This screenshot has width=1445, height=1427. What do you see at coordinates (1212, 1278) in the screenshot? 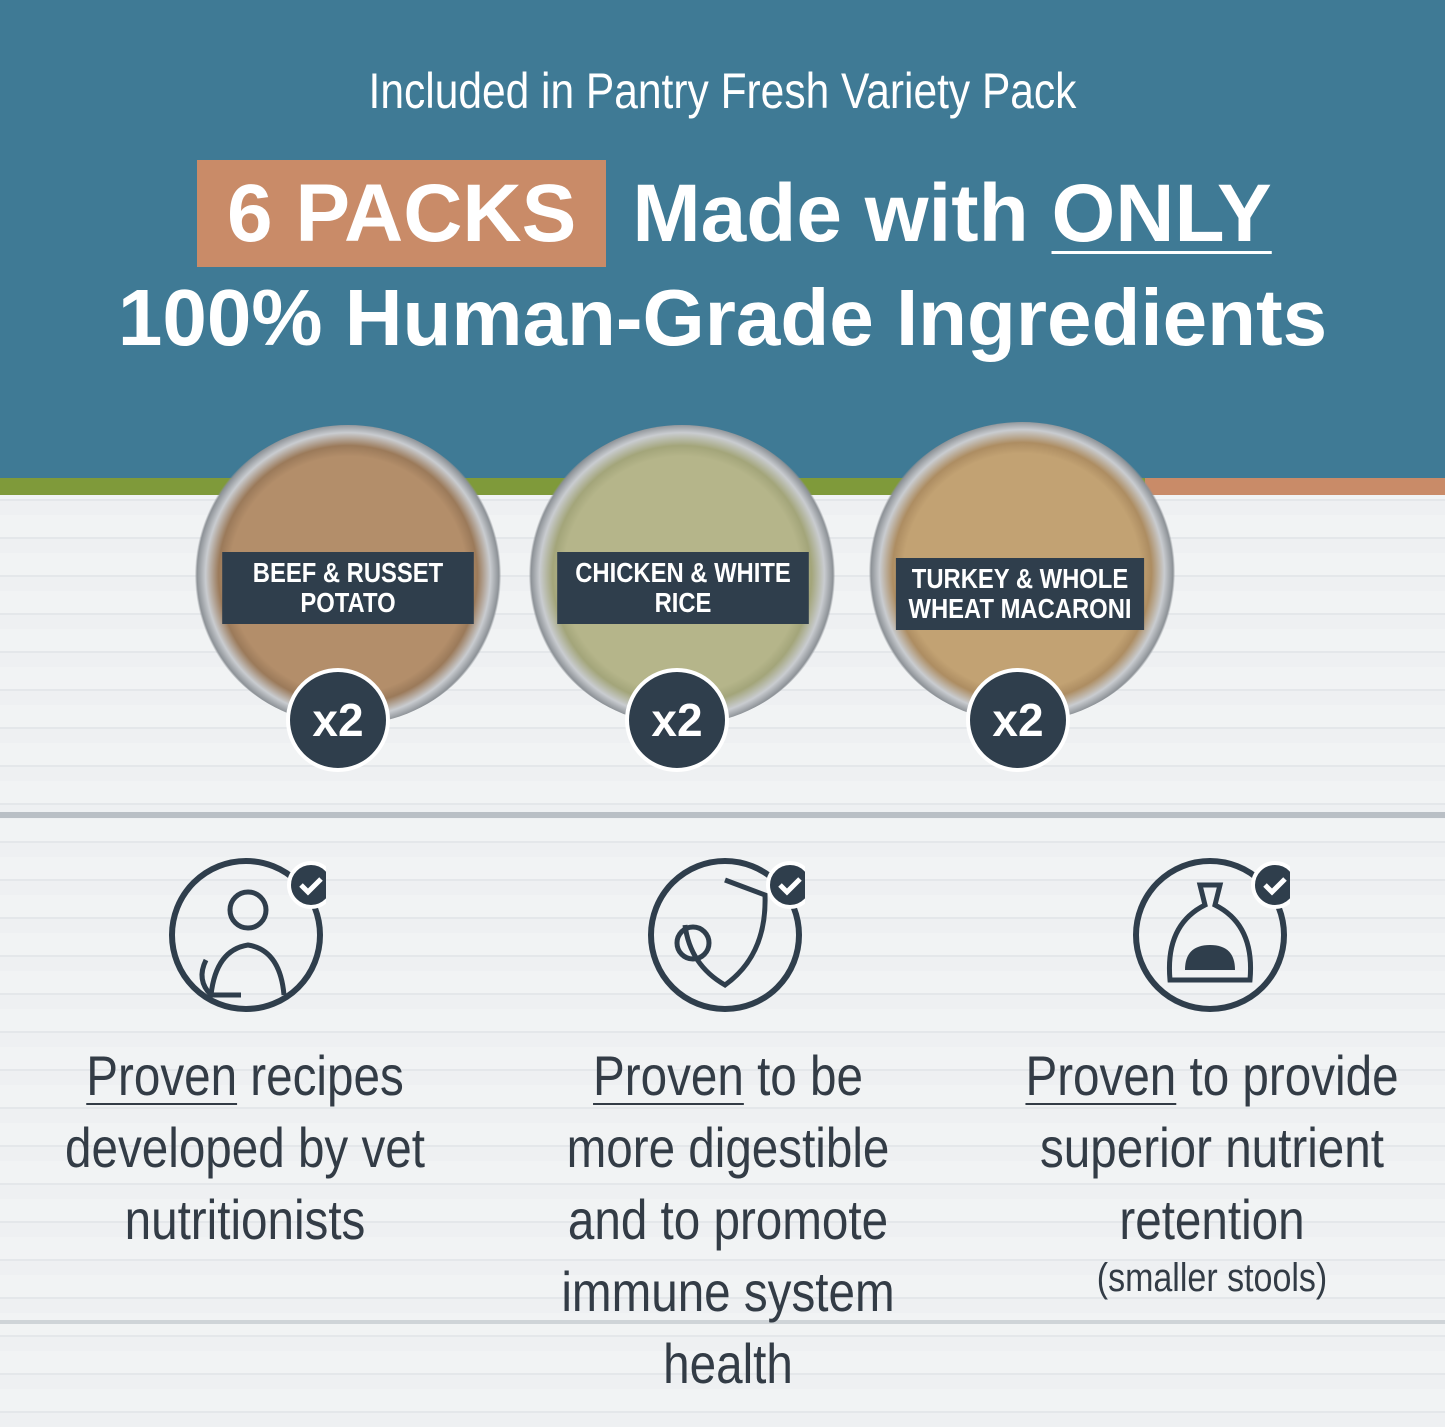
I see `benefit-note: (smaller stools)` at bounding box center [1212, 1278].